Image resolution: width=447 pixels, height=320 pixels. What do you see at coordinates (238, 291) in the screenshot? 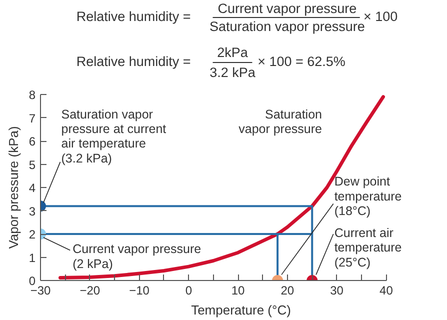
I see `x-tick-label: 10` at bounding box center [238, 291].